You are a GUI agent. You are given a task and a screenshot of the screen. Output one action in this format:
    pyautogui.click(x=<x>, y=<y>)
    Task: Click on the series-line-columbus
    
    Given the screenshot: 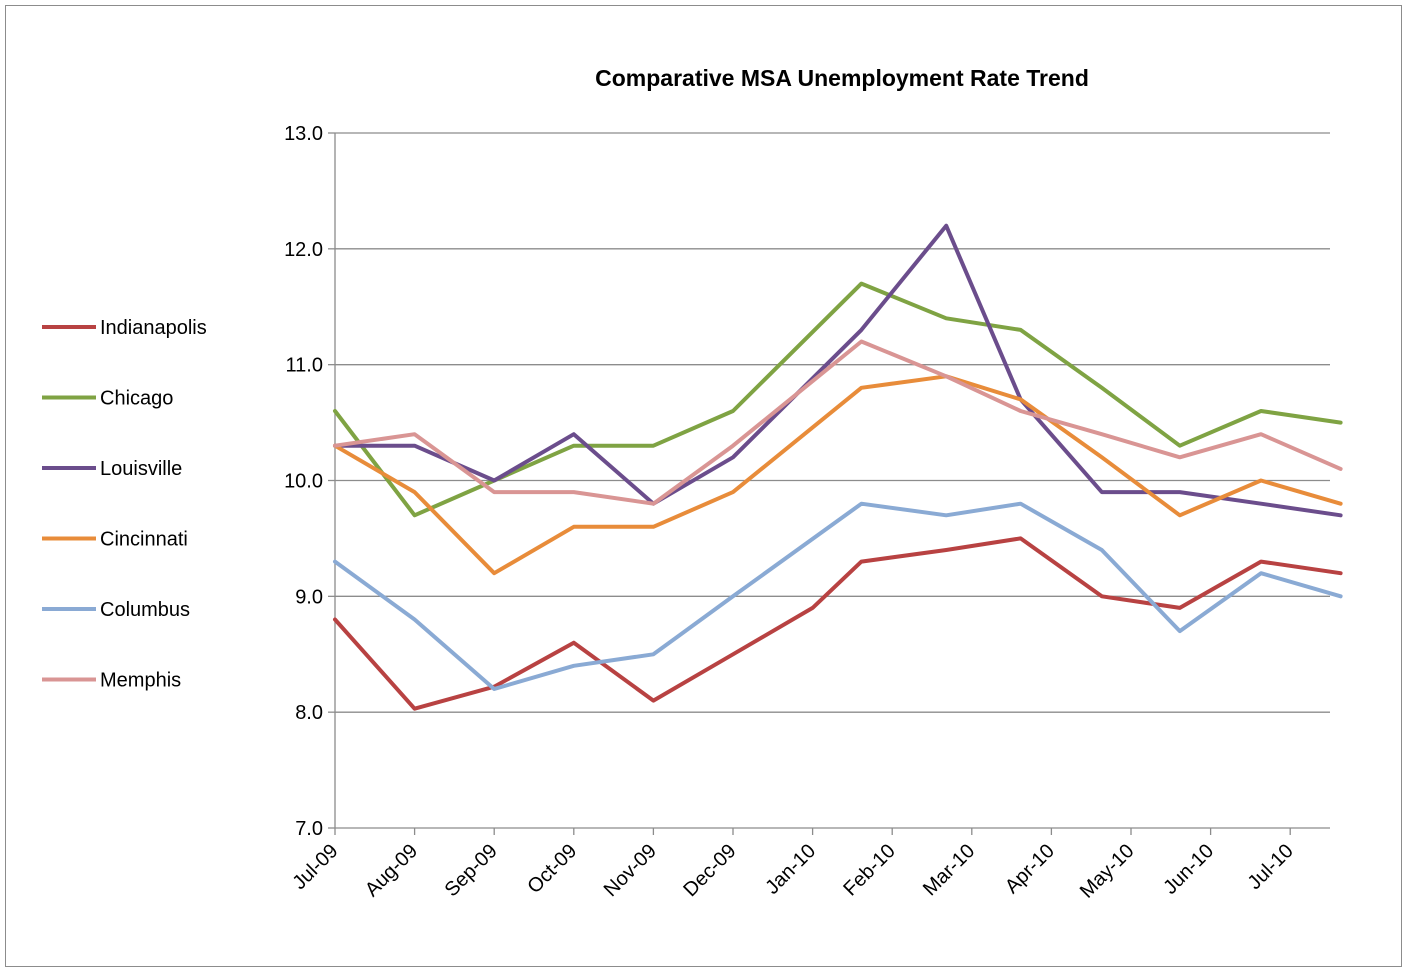 What is the action you would take?
    pyautogui.click(x=838, y=596)
    